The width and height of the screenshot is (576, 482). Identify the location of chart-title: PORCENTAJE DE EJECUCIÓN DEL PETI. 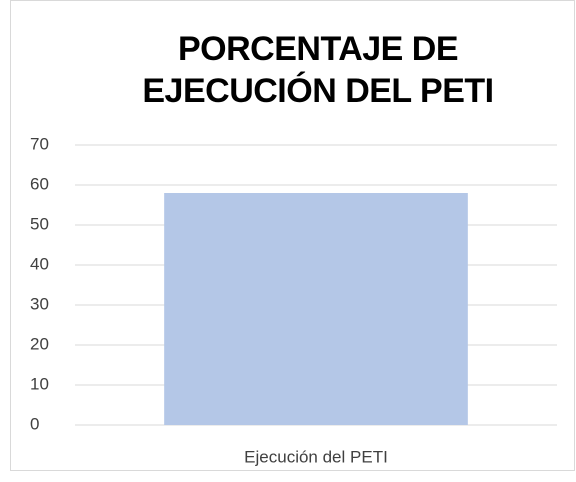
(318, 70).